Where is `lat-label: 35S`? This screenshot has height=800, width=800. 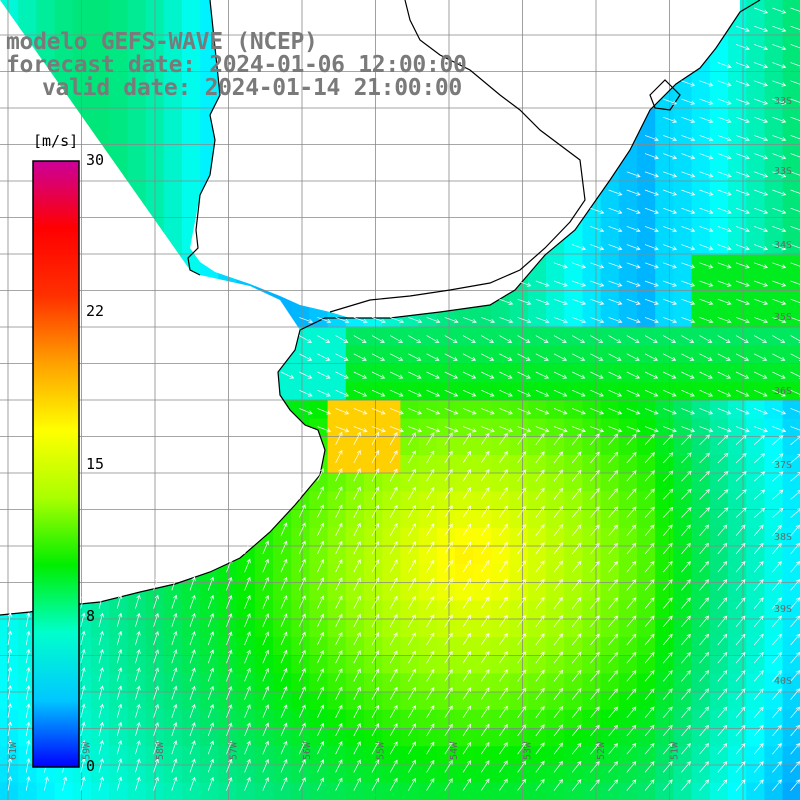
lat-label: 35S is located at coordinates (783, 317).